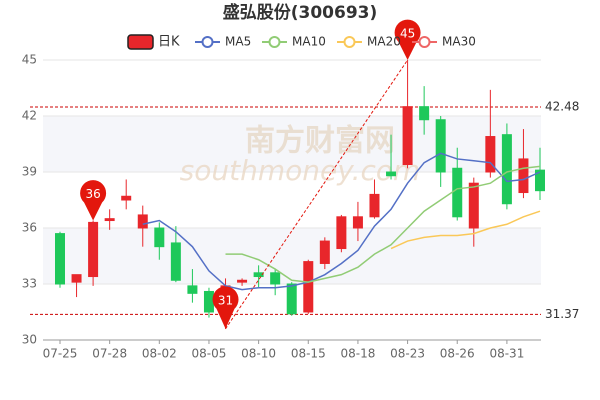  Describe the element at coordinates (29, 340) in the screenshot. I see `y-tick-label: 30` at that location.